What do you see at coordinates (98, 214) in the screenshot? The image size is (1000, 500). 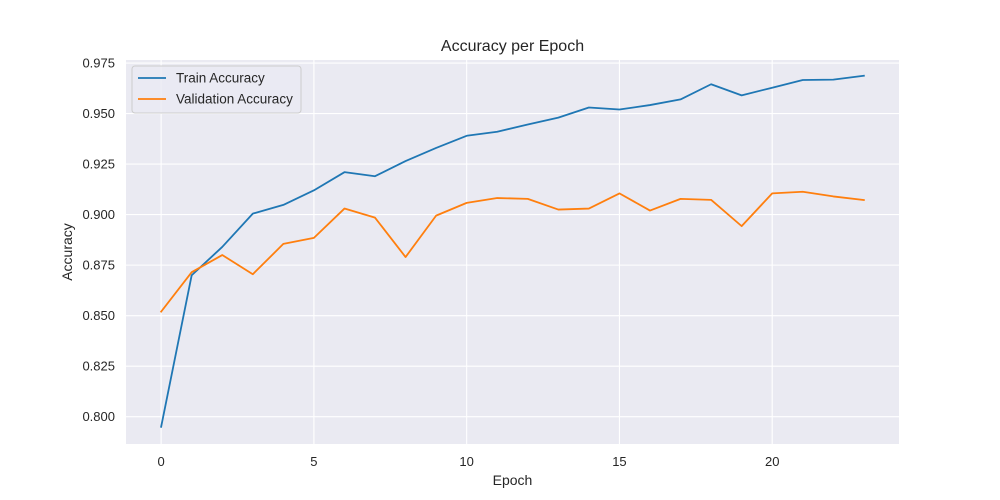 I see `y-tick-label: 0.900` at bounding box center [98, 214].